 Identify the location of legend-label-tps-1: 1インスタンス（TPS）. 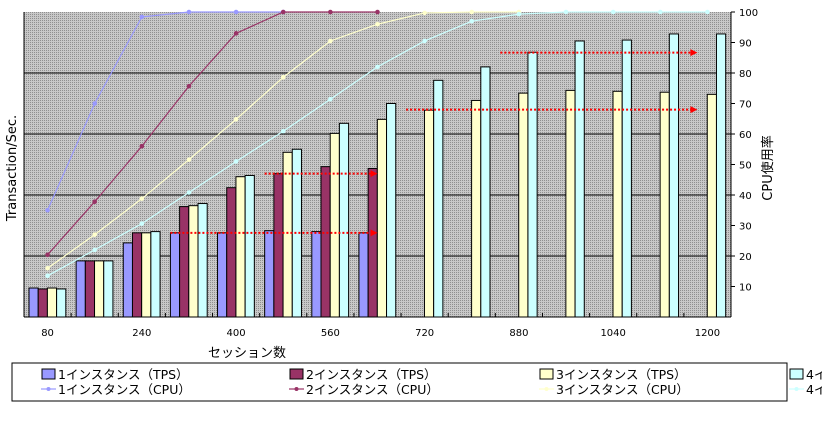
(123, 374).